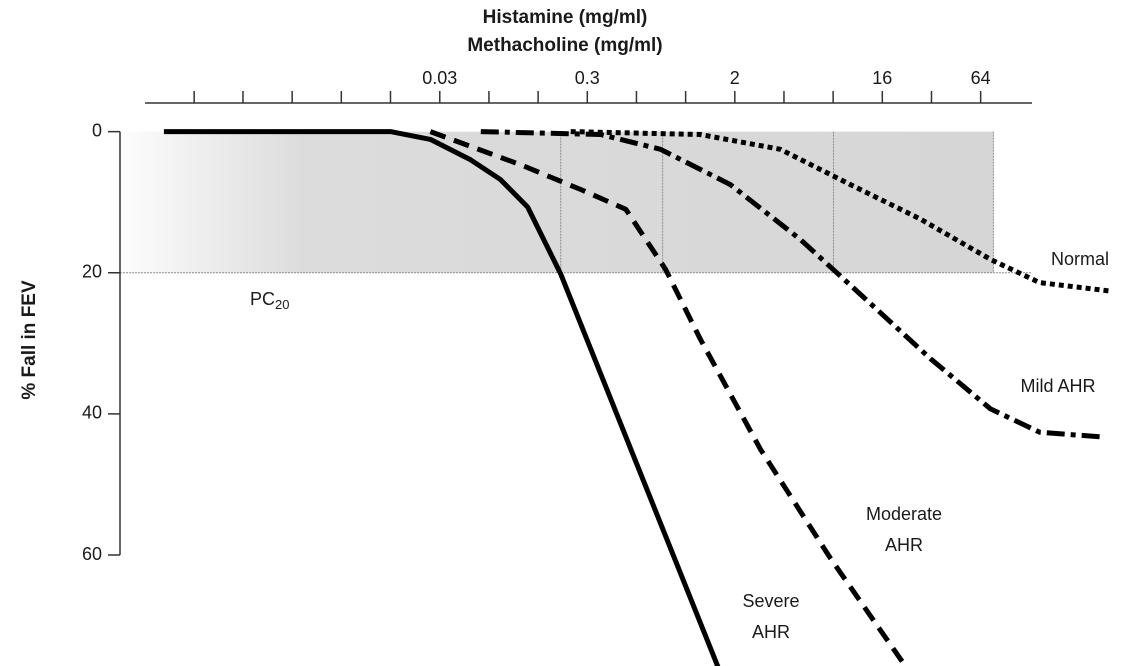  Describe the element at coordinates (882, 78) in the screenshot. I see `x-tick-label: 16` at that location.